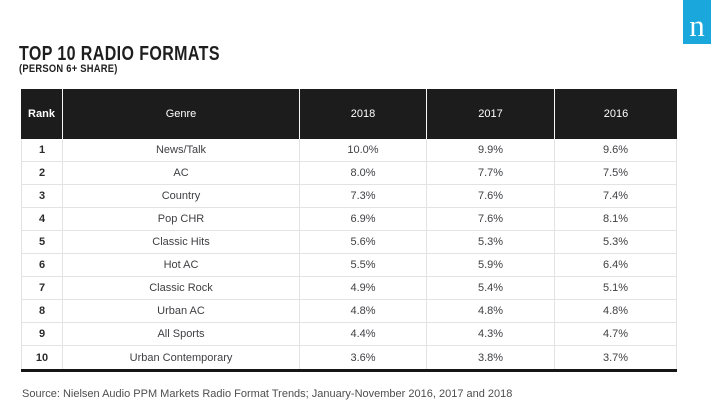  Describe the element at coordinates (42, 288) in the screenshot. I see `rank-cell: 7` at that location.